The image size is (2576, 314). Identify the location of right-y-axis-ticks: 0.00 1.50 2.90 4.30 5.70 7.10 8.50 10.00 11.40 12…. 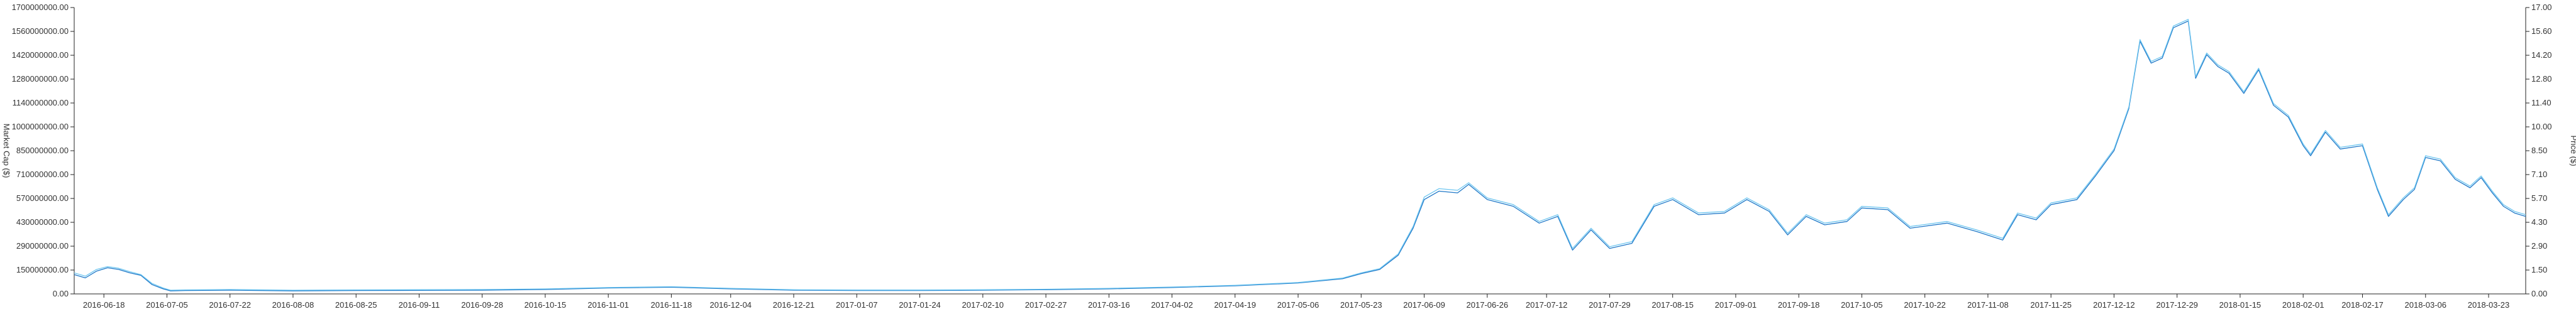
(2539, 150).